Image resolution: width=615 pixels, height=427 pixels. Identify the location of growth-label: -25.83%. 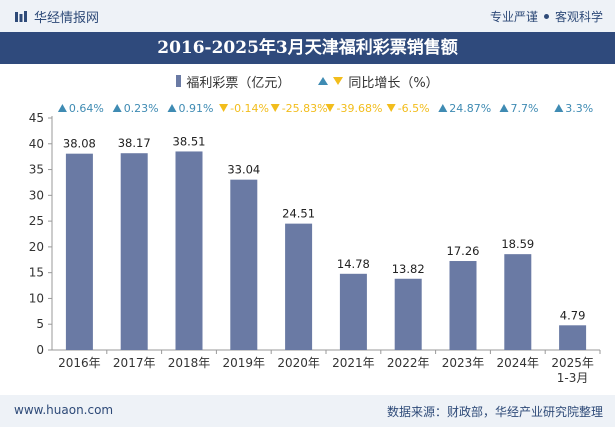
(305, 108).